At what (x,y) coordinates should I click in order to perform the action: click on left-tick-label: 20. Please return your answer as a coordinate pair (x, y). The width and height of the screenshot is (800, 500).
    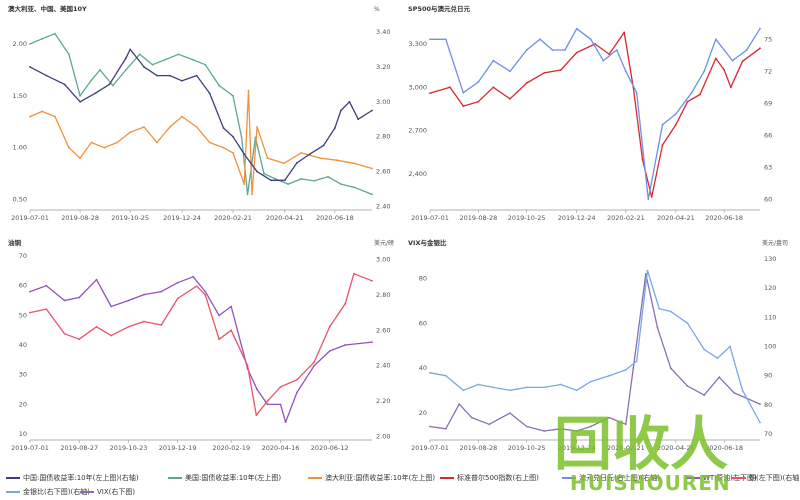
    Looking at the image, I should click on (23, 404).